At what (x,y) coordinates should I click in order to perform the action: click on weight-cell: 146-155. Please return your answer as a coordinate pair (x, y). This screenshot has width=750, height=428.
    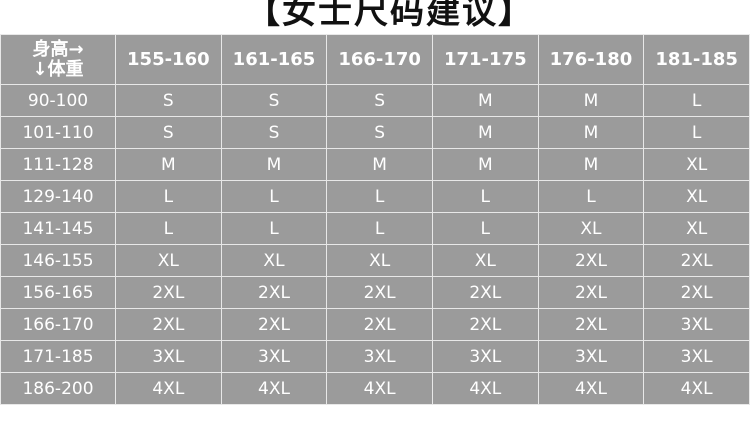
    Looking at the image, I should click on (58, 260).